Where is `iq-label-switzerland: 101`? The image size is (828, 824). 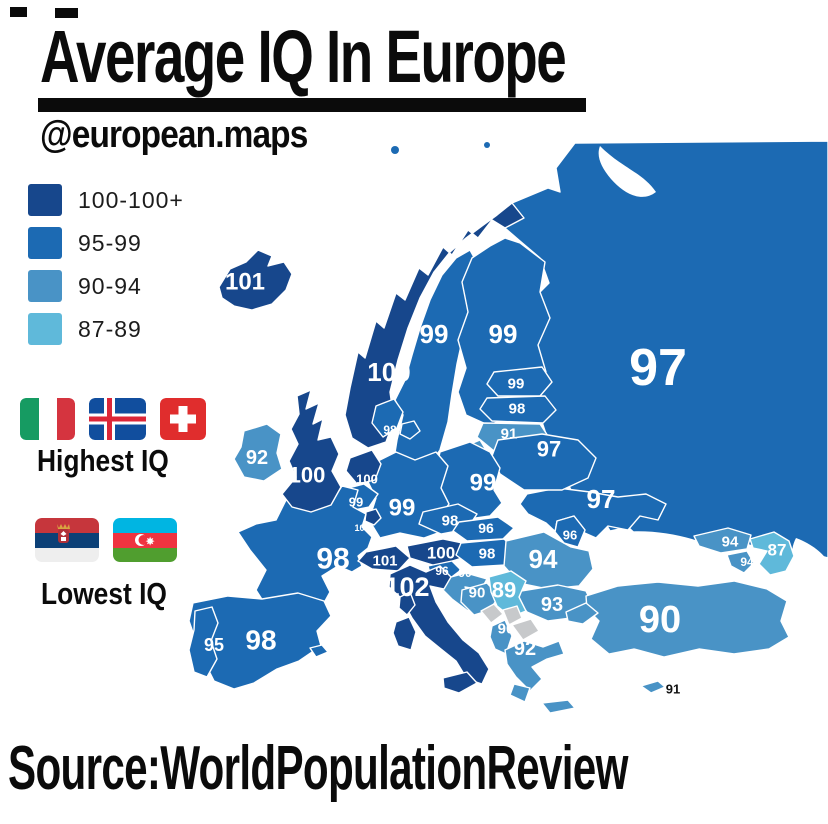 iq-label-switzerland: 101 is located at coordinates (384, 561).